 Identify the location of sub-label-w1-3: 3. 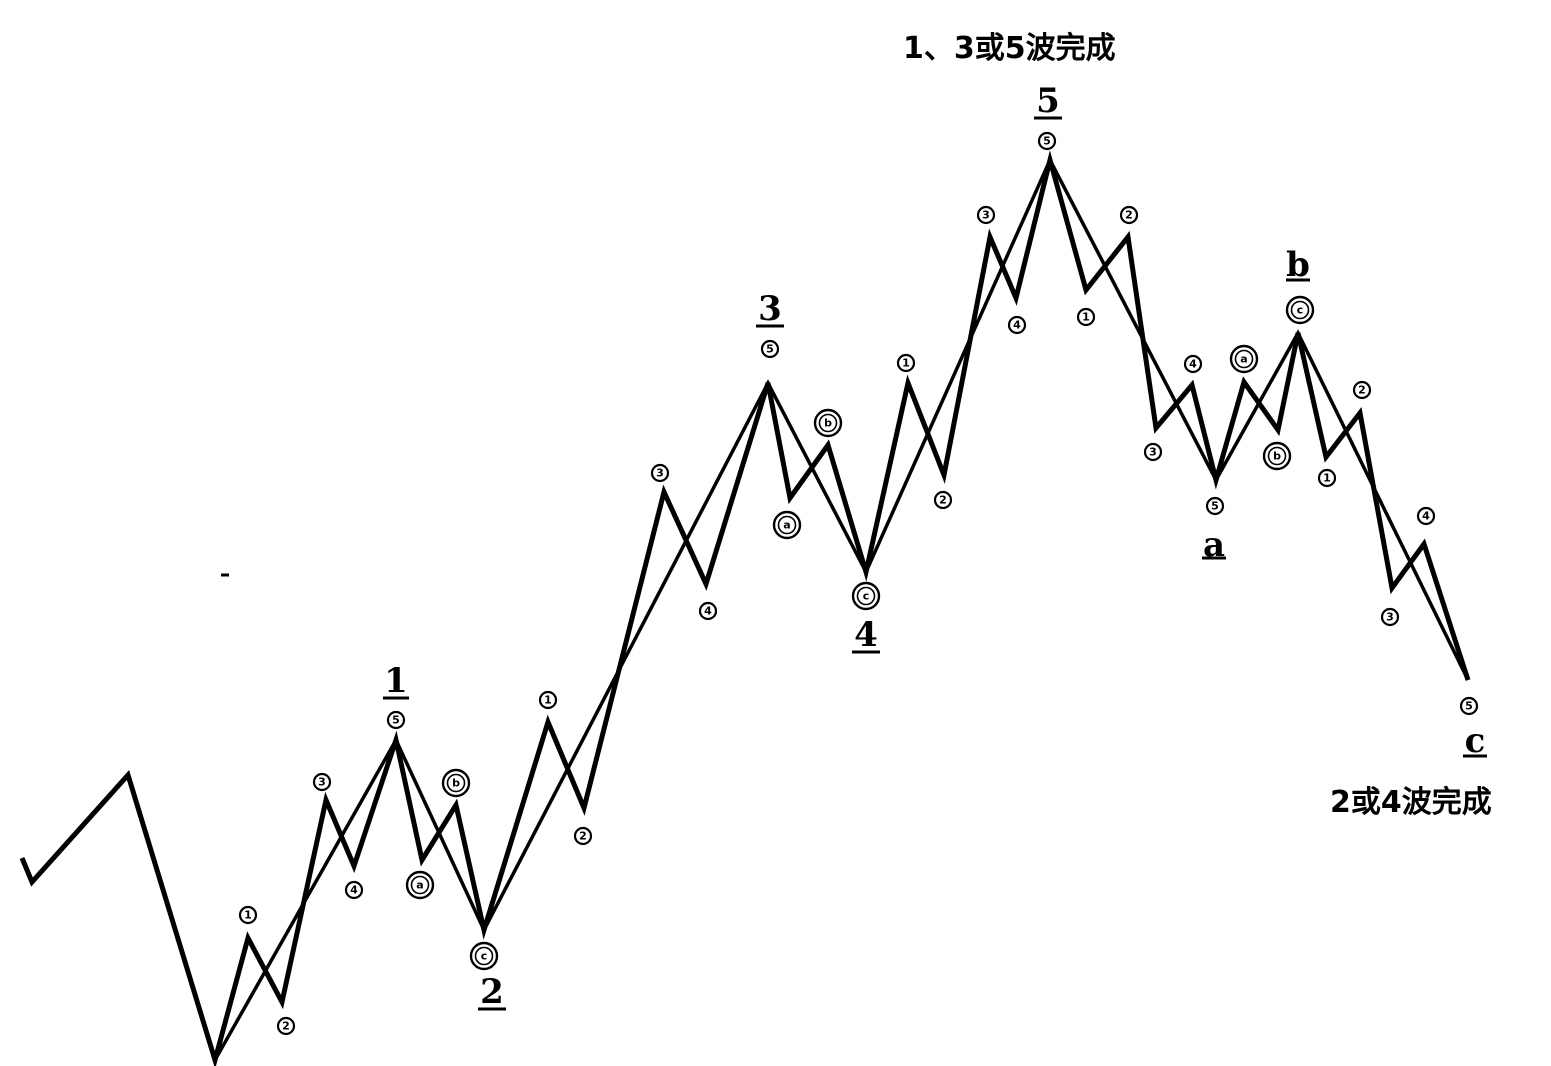
(322, 782).